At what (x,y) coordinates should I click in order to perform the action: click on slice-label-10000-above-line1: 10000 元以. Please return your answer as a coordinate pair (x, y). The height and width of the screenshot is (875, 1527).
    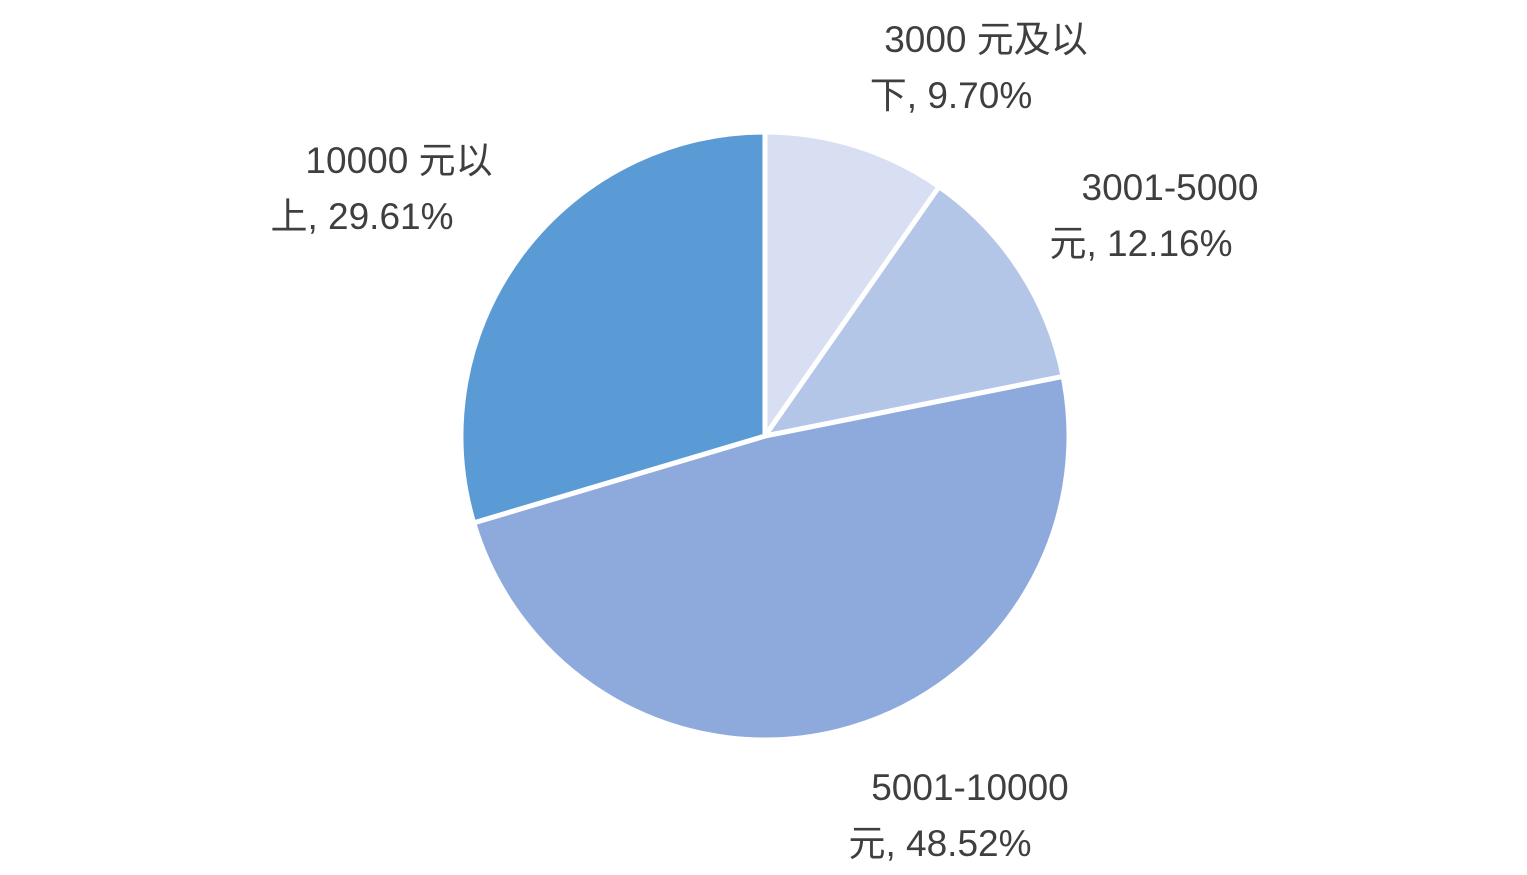
    Looking at the image, I should click on (399, 160).